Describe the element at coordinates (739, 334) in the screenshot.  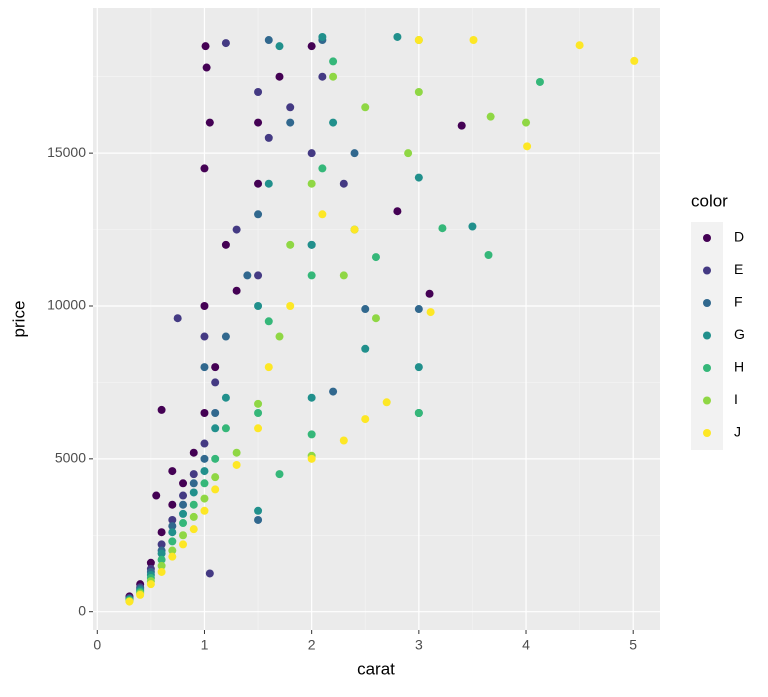
I see `legend-label: G` at that location.